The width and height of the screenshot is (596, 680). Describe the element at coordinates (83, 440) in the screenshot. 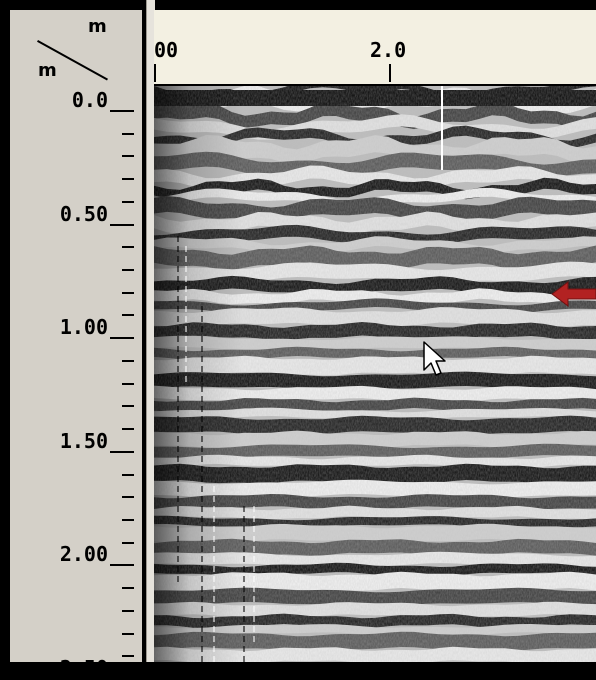

I see `depth-tick-label: 1.50` at that location.